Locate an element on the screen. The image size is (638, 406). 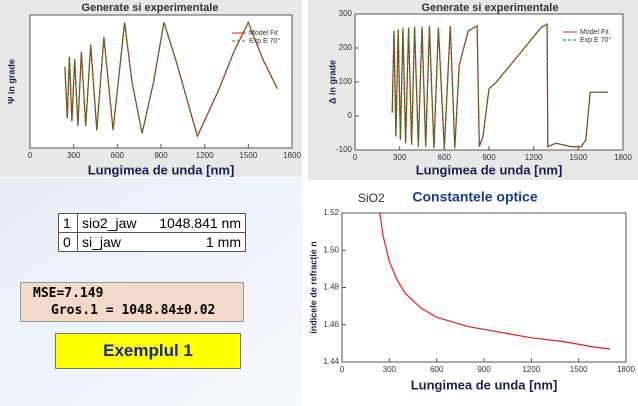
y-tick-label: 1.44 is located at coordinates (331, 361).